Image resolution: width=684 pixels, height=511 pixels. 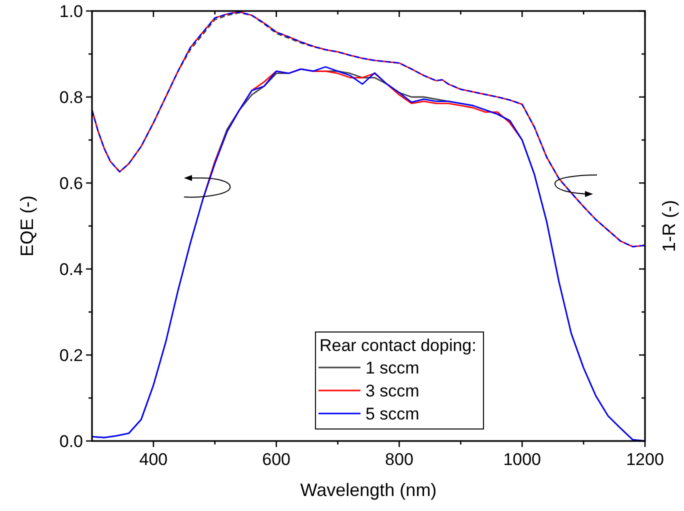 I want to click on y2-axis-title: 1-R (-), so click(x=669, y=226).